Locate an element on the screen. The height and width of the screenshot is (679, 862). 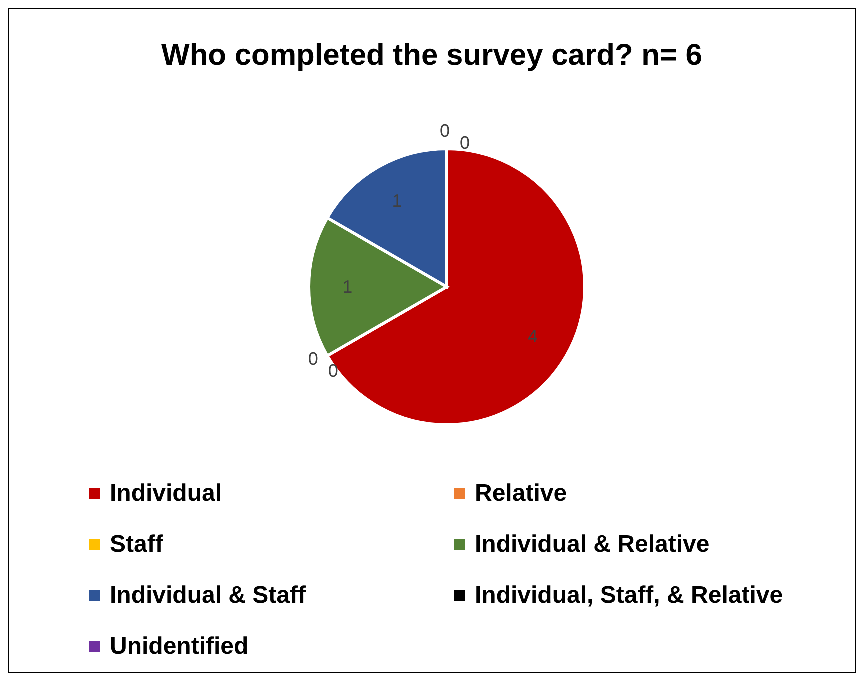
legend-label: Staff is located at coordinates (137, 544).